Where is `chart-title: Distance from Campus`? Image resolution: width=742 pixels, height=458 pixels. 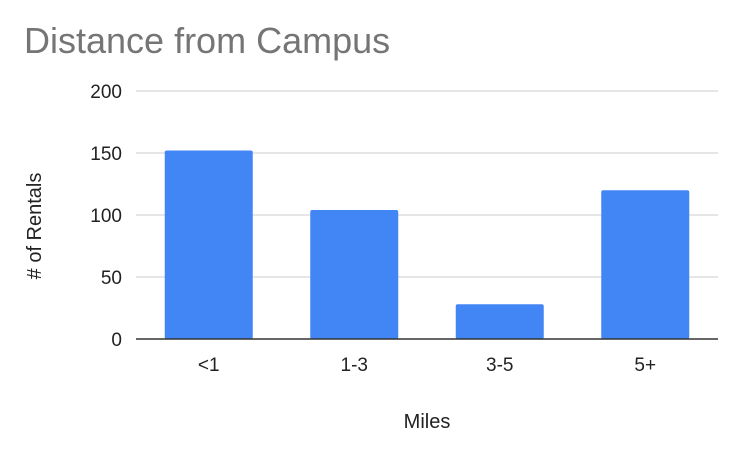
chart-title: Distance from Campus is located at coordinates (207, 40).